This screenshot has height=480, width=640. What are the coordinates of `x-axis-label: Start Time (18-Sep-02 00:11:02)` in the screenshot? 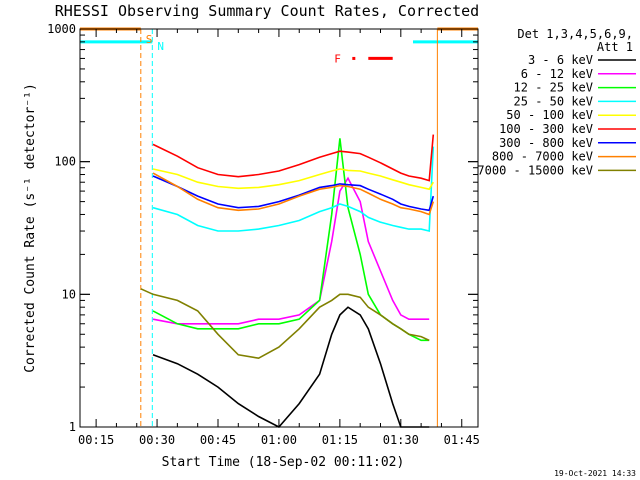 It's located at (283, 462).